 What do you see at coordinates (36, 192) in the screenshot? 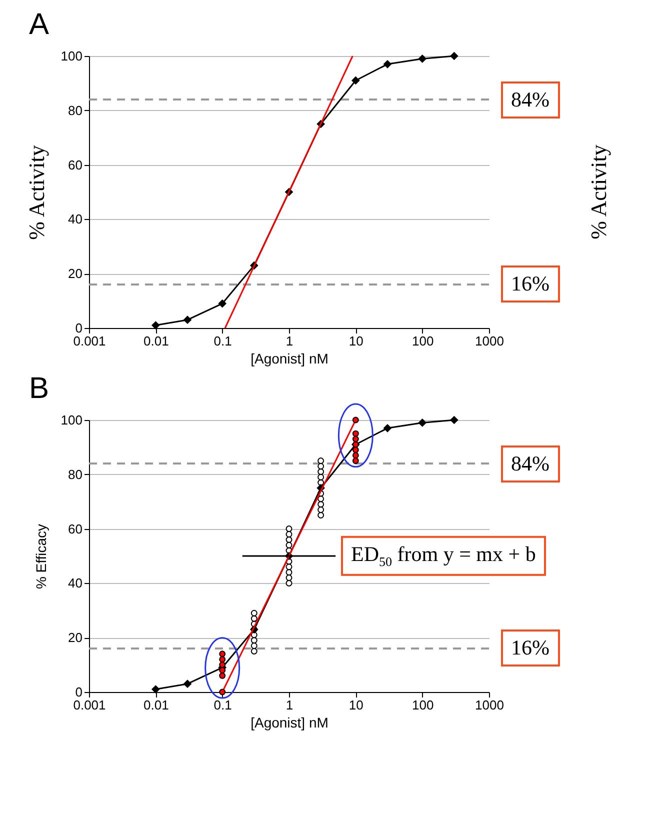
I see `y-axis-title: % Activity` at bounding box center [36, 192].